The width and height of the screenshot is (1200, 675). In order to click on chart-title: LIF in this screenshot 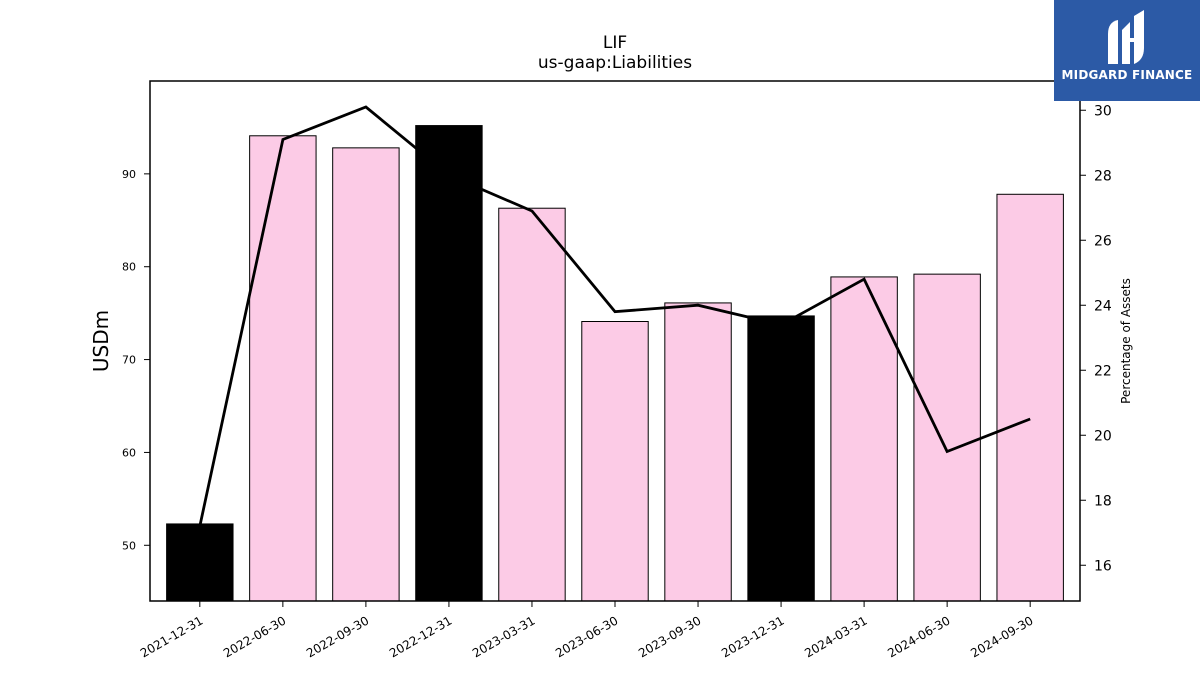, I will do `click(615, 43)`.